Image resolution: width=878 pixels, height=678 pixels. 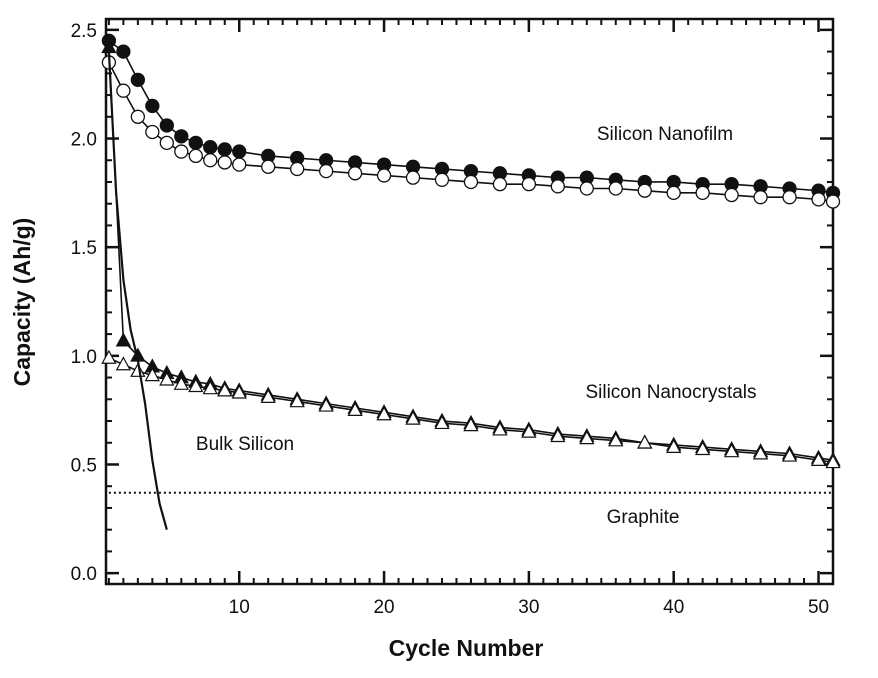 What do you see at coordinates (245, 444) in the screenshot?
I see `annotation-bulk-silicon: Bulk Silicon` at bounding box center [245, 444].